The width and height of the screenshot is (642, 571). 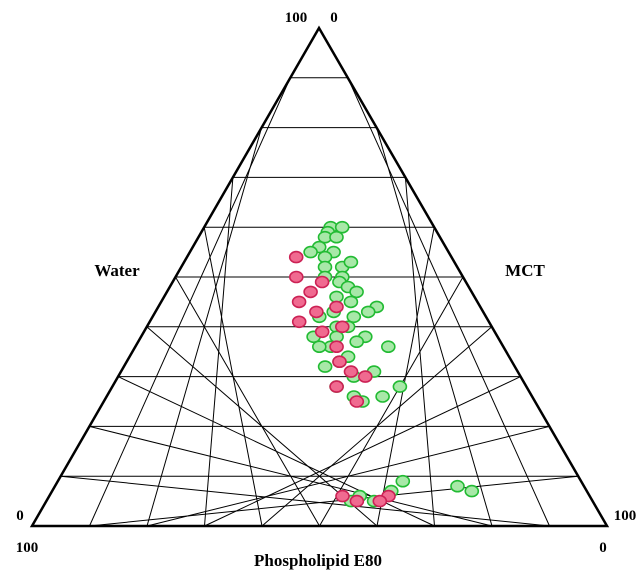 I want to click on bottom-left-base-tick-label: 100, so click(x=27, y=548).